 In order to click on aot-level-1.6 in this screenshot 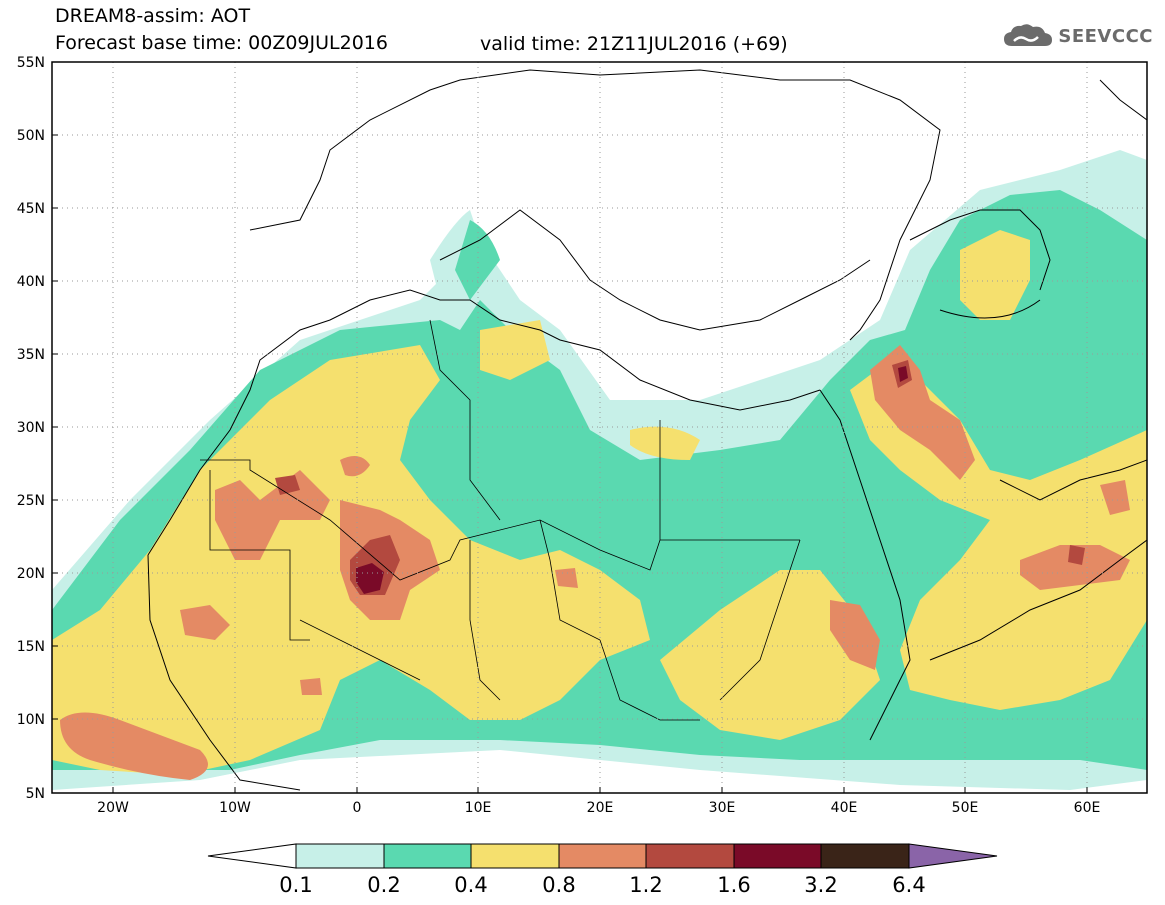, I will do `click(632, 480)`.